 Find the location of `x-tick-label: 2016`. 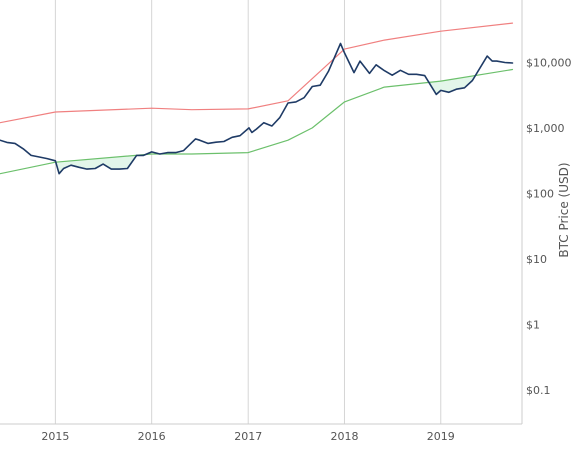

x-tick-label: 2016 is located at coordinates (152, 436).